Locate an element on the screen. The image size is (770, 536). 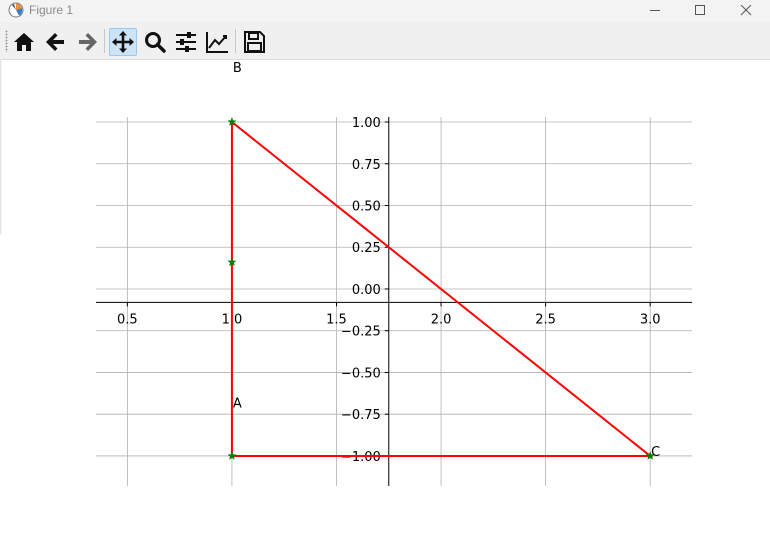
x-tick-label: 2.0 is located at coordinates (441, 319).